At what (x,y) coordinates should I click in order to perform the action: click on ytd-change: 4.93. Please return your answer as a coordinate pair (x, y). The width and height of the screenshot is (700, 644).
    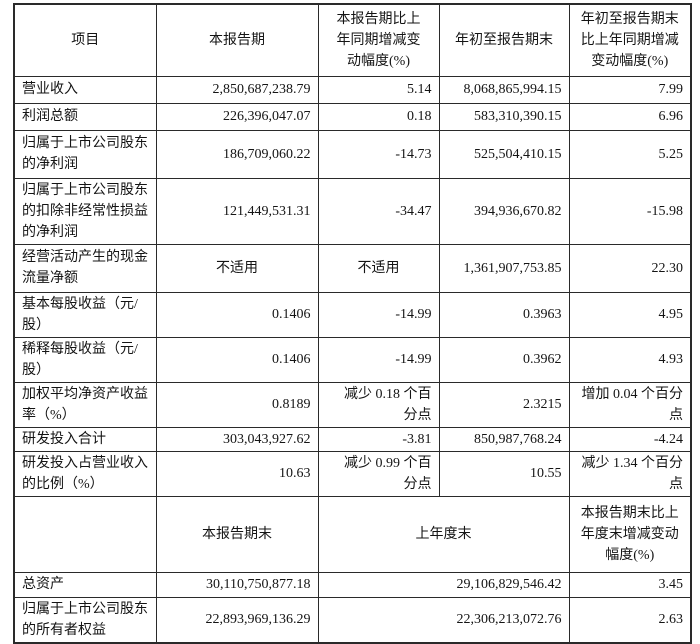
    Looking at the image, I should click on (630, 359).